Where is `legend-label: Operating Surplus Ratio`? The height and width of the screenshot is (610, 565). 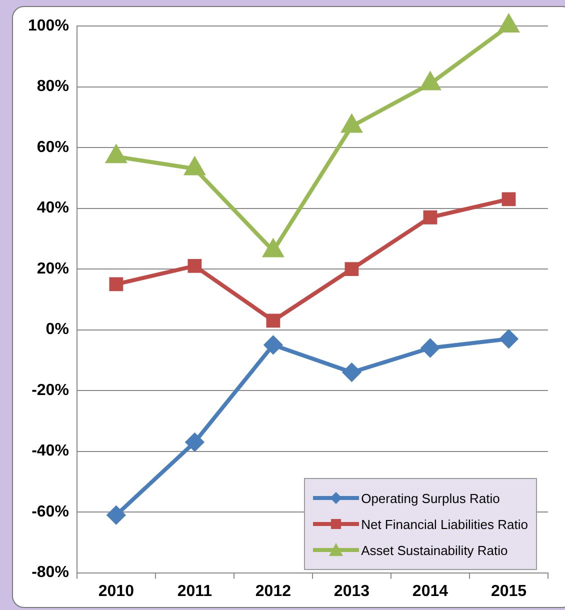 legend-label: Operating Surplus Ratio is located at coordinates (430, 498).